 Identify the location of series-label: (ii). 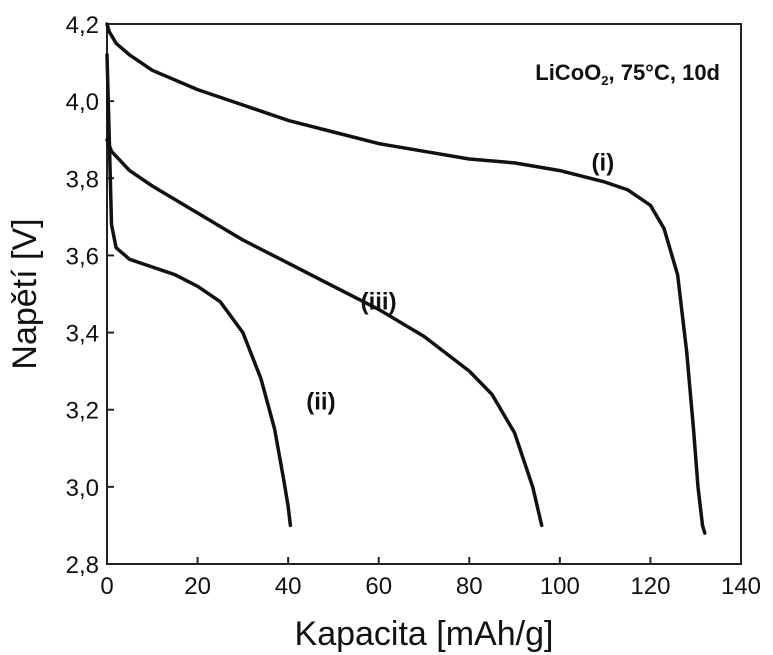
(320, 402).